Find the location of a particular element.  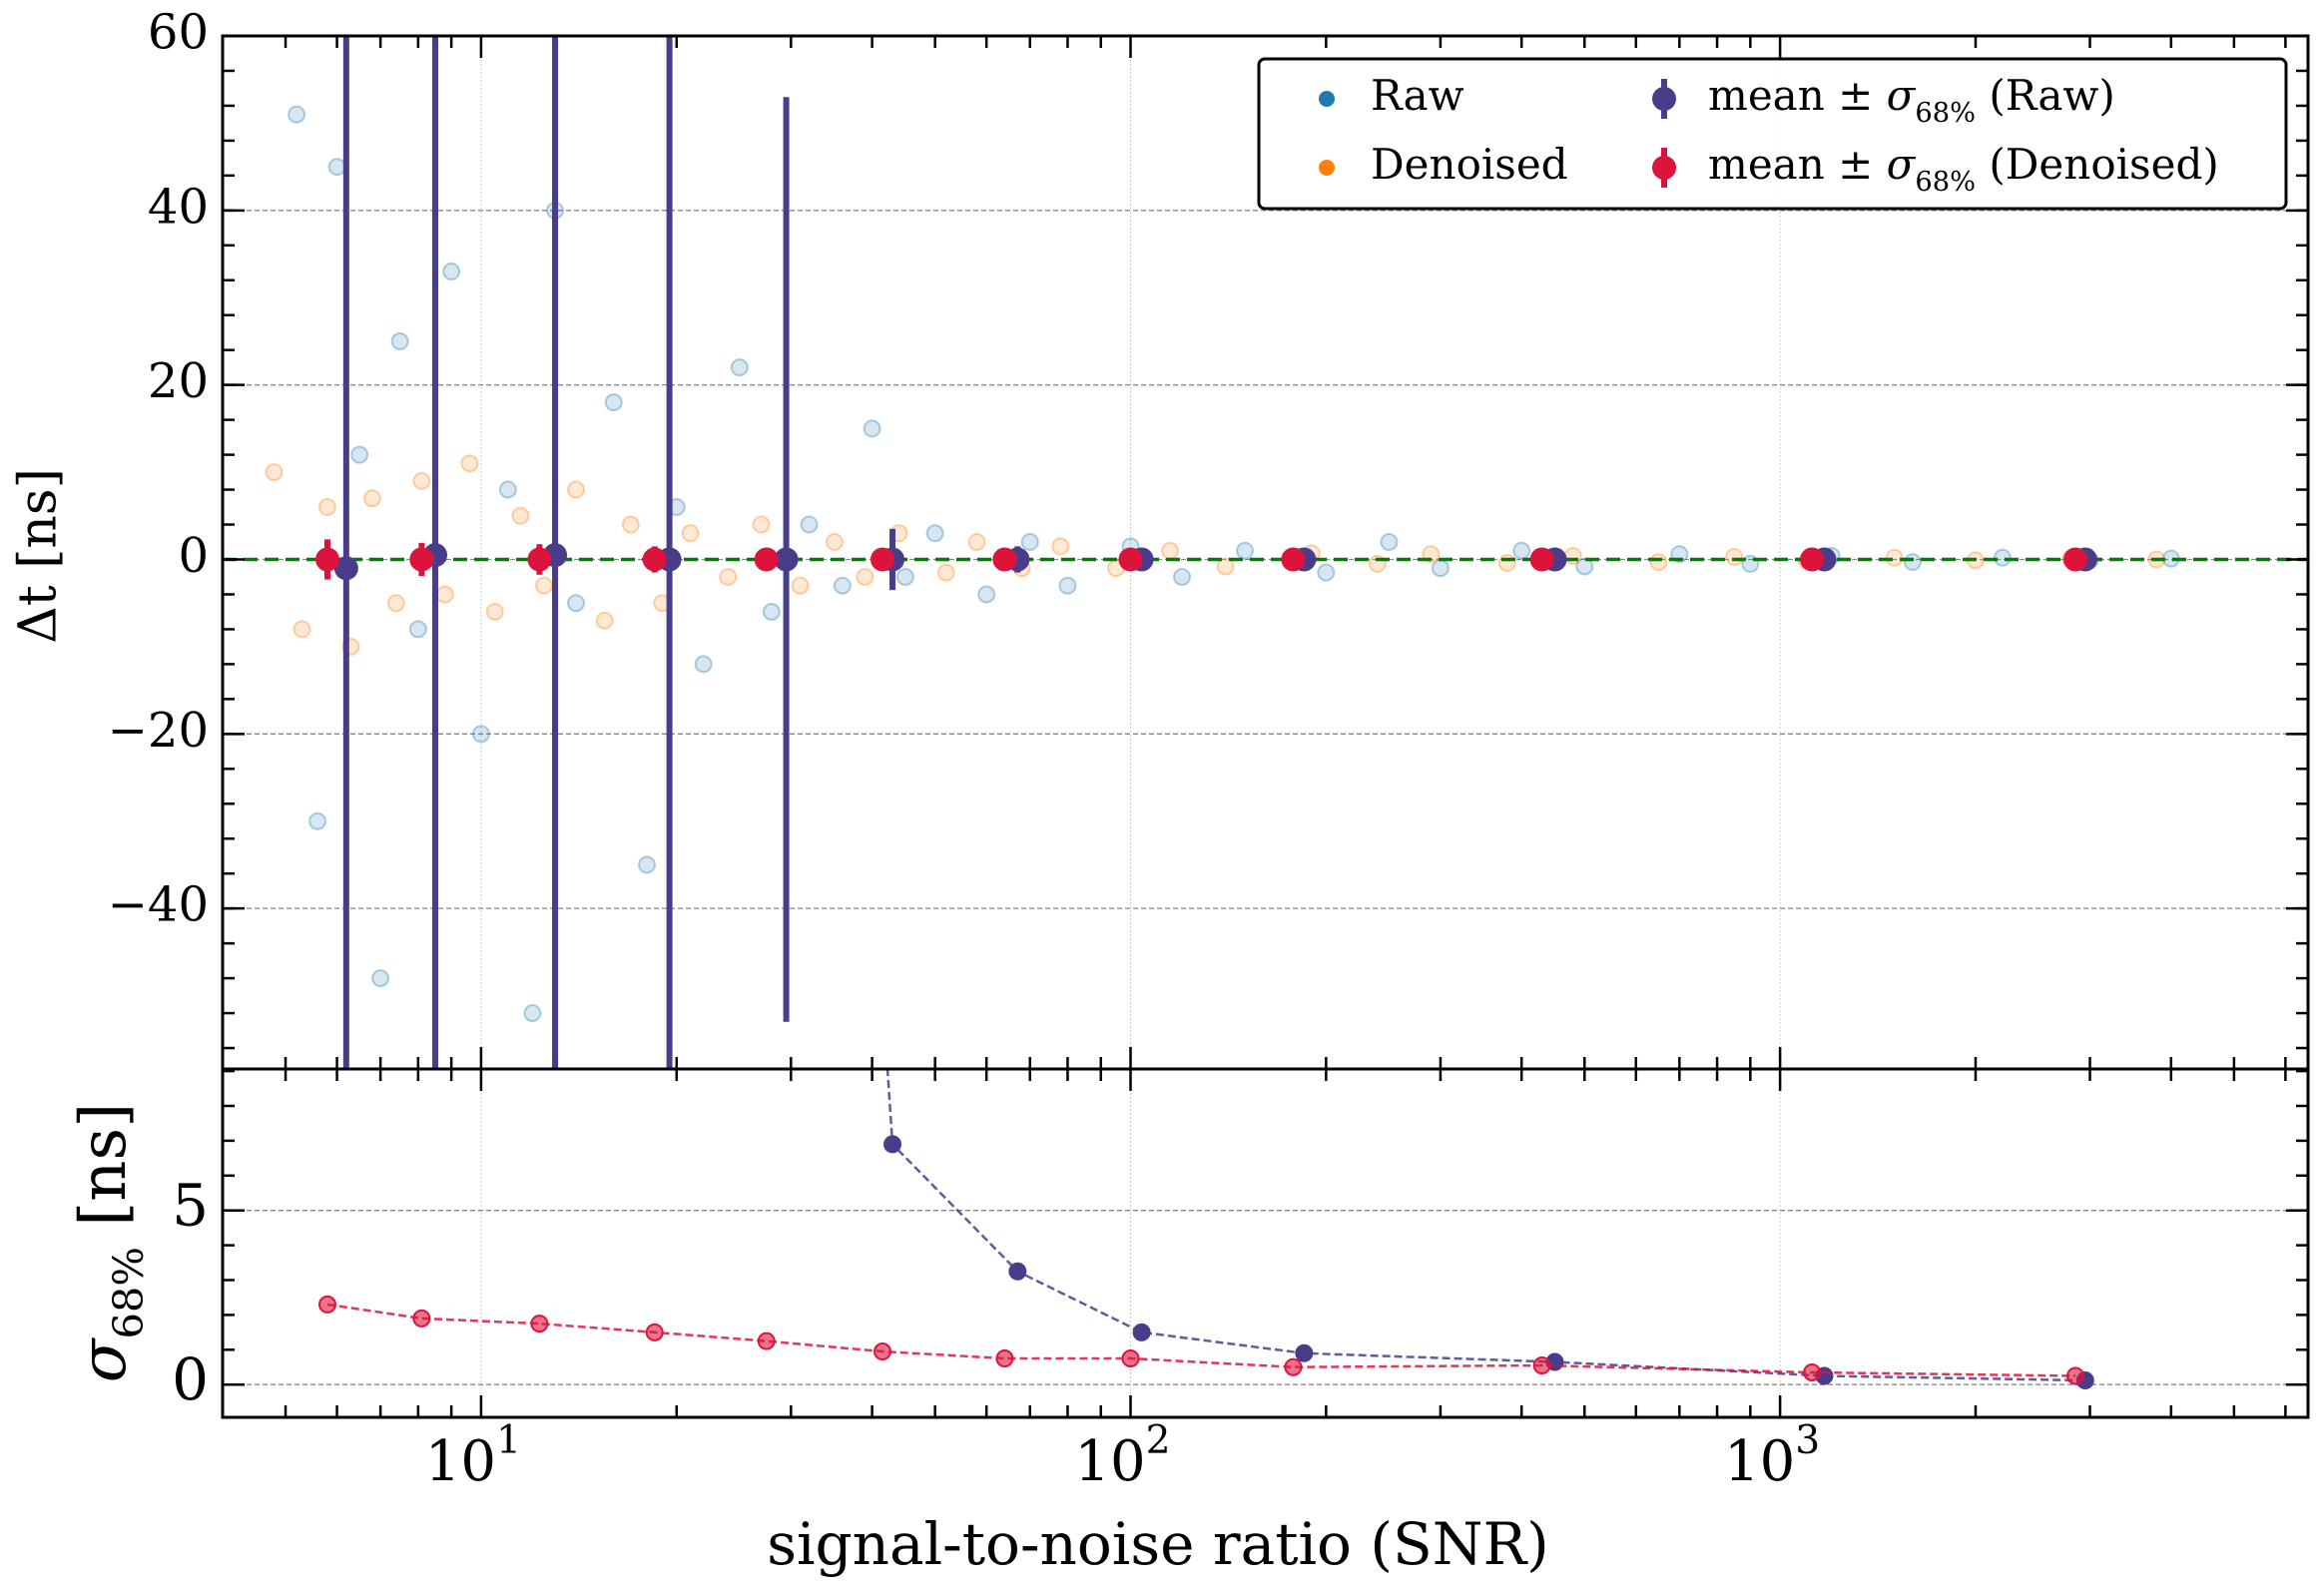

x-axis-label: signal-to-noise ratio (SNR) is located at coordinates (1158, 1544).